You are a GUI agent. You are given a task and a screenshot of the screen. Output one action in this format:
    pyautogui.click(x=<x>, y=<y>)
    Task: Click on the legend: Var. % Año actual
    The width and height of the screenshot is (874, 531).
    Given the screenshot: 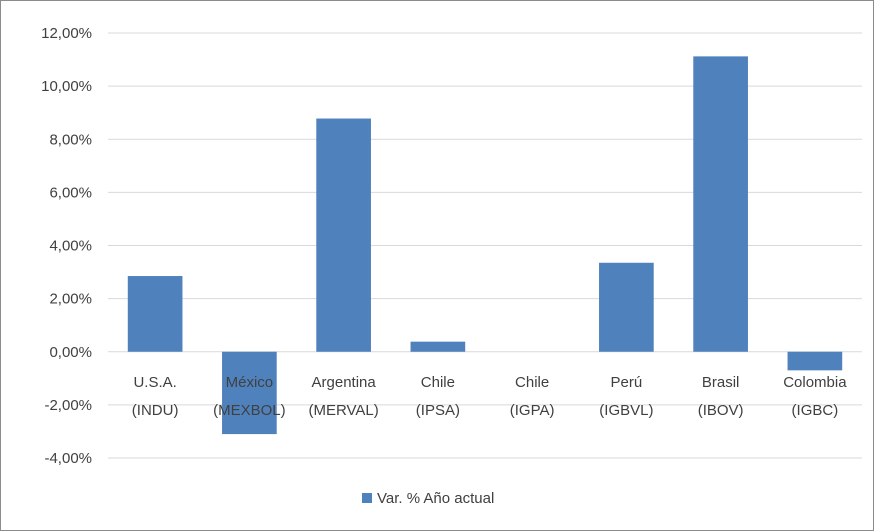 What is the action you would take?
    pyautogui.click(x=428, y=498)
    